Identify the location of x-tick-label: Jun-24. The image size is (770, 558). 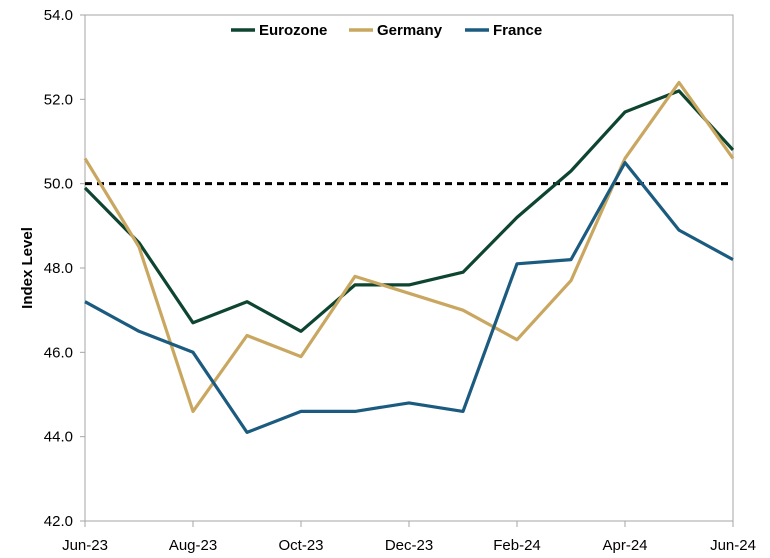
(733, 545).